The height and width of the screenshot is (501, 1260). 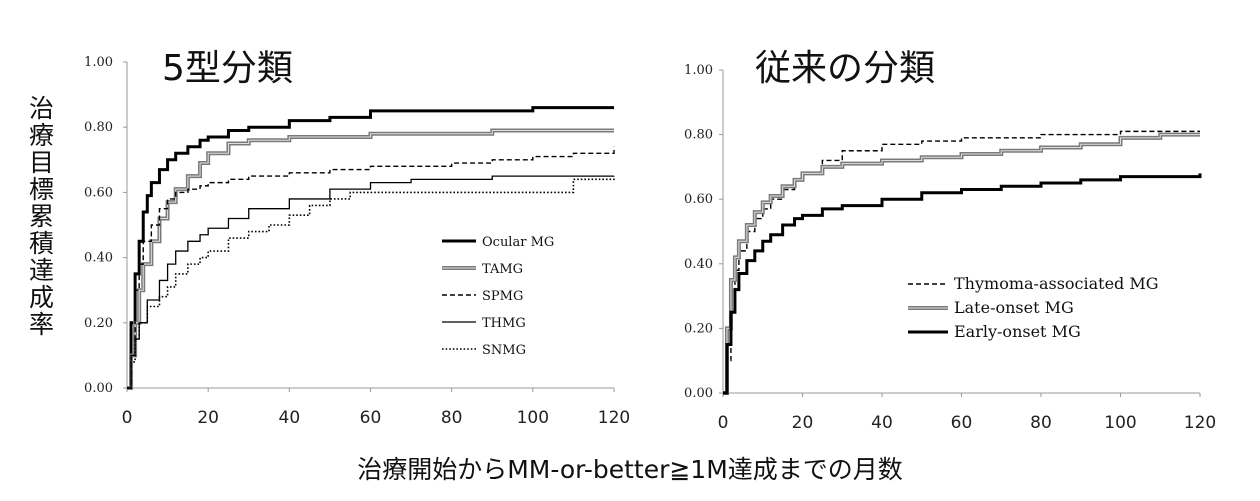 What do you see at coordinates (502, 296) in the screenshot?
I see `legend-label-spmg: SPMG` at bounding box center [502, 296].